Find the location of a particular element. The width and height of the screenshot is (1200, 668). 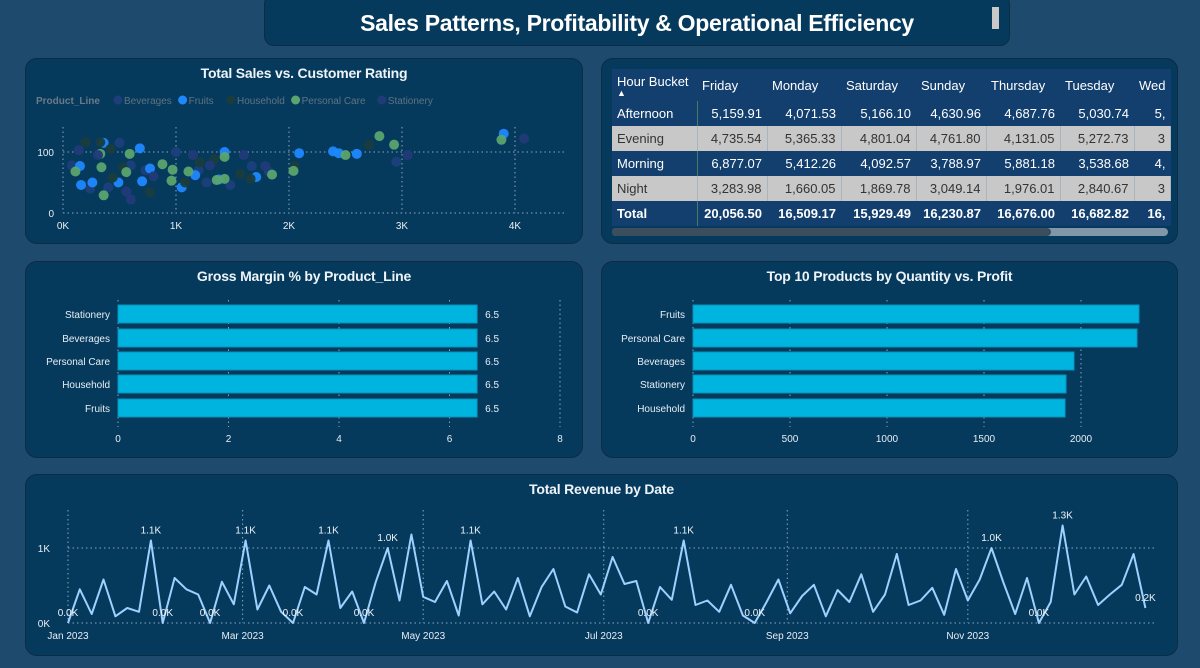

category-label: Stationery is located at coordinates (87, 315).